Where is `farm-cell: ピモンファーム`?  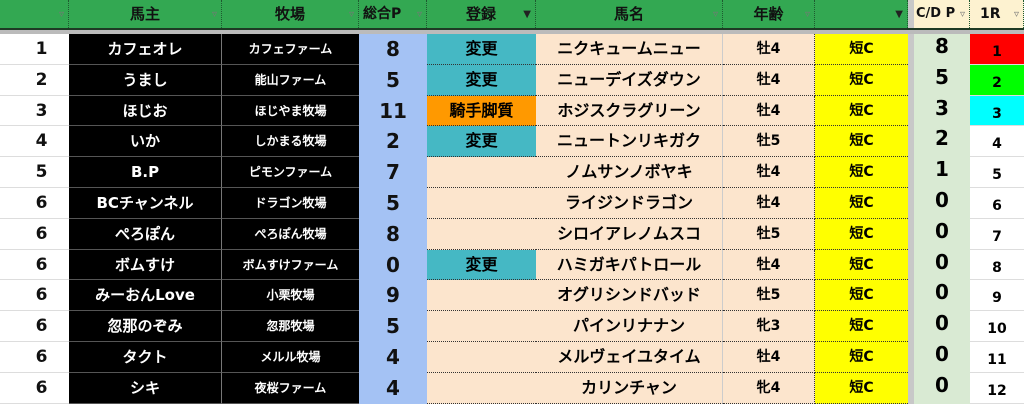 farm-cell: ピモンファーム is located at coordinates (290, 172).